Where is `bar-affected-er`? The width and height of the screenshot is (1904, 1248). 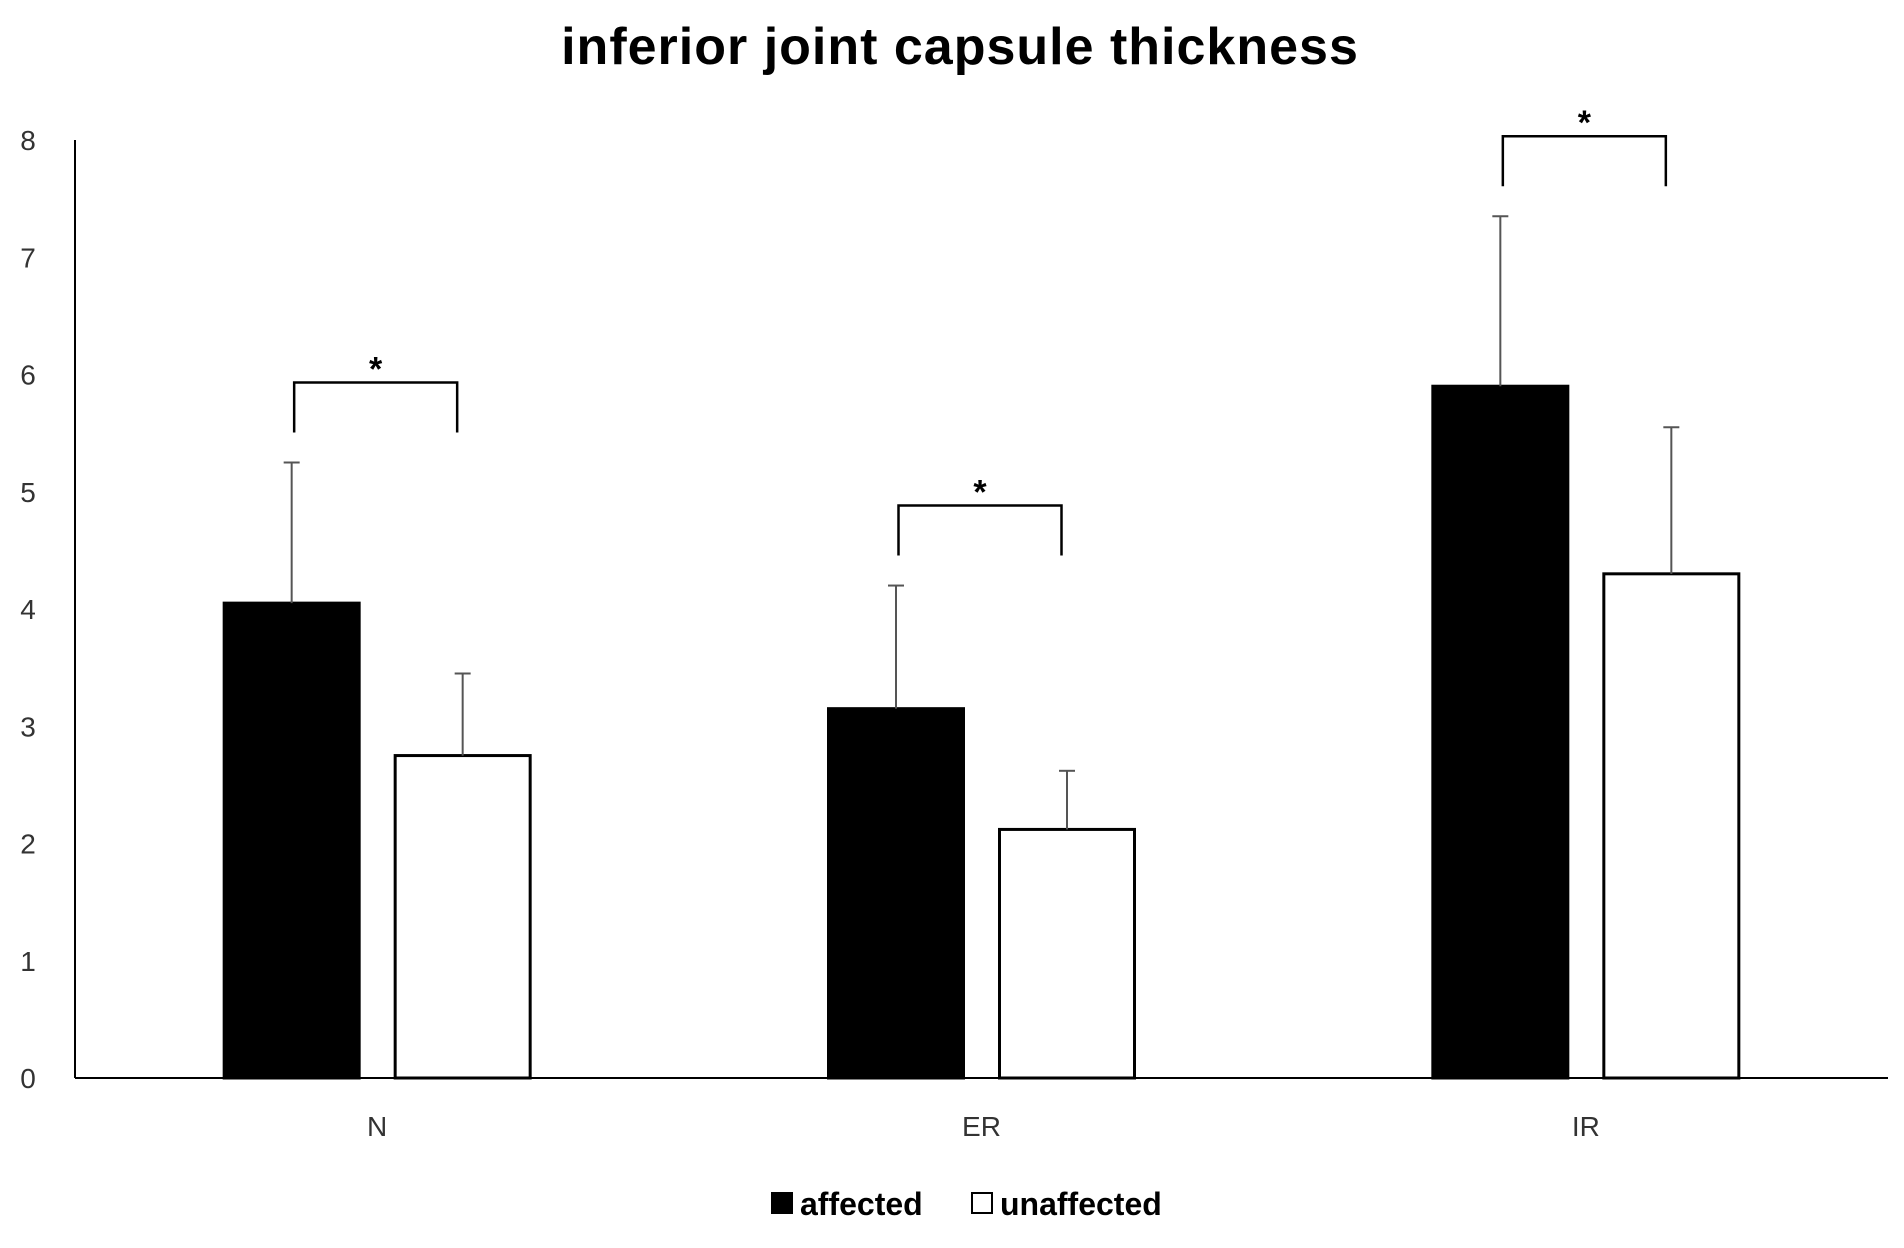
bar-affected-er is located at coordinates (896, 893).